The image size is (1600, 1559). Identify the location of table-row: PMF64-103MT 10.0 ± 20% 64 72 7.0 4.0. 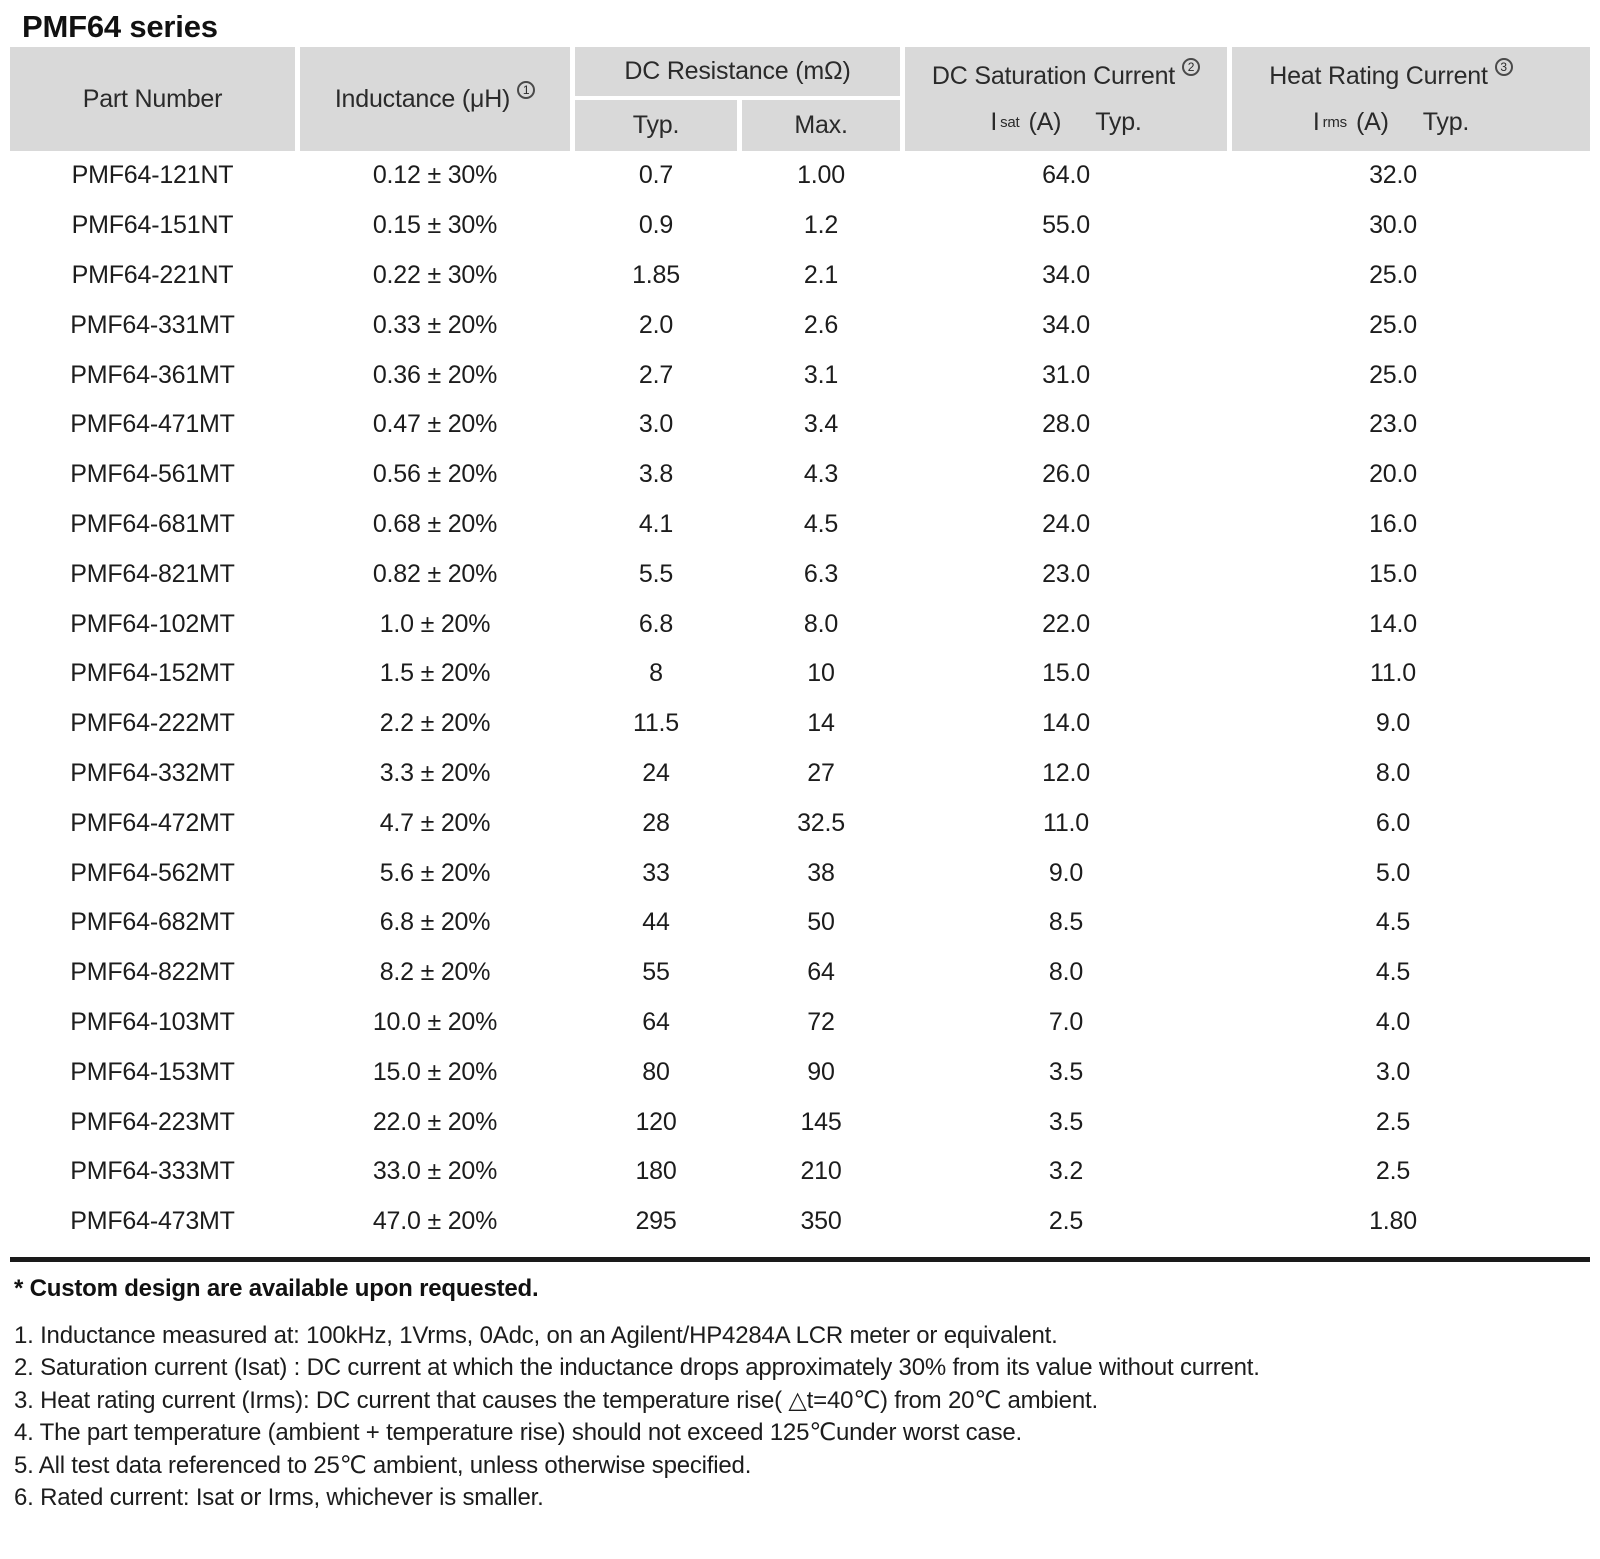
(805, 1023).